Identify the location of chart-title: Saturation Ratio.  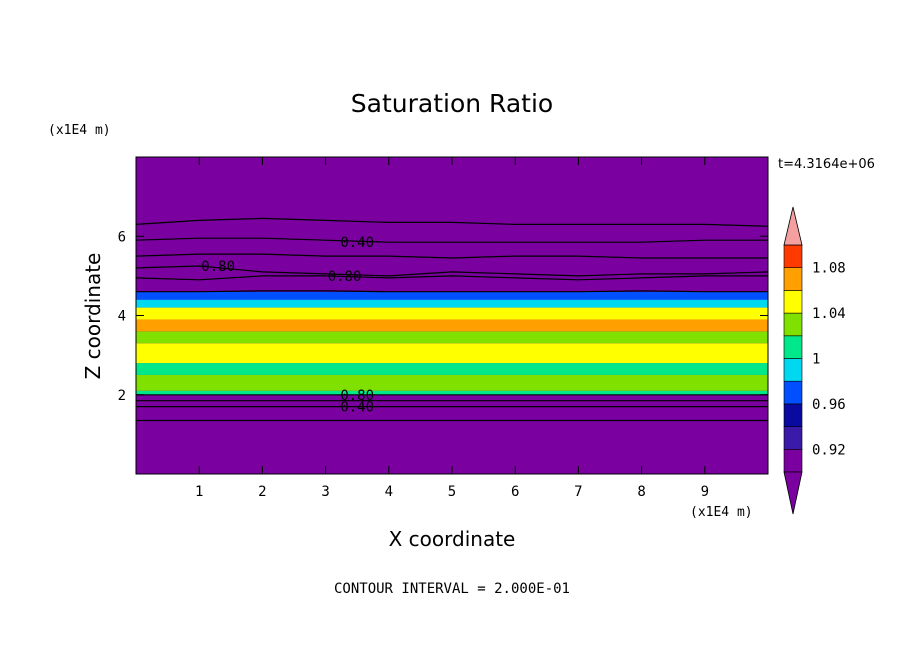
(452, 103).